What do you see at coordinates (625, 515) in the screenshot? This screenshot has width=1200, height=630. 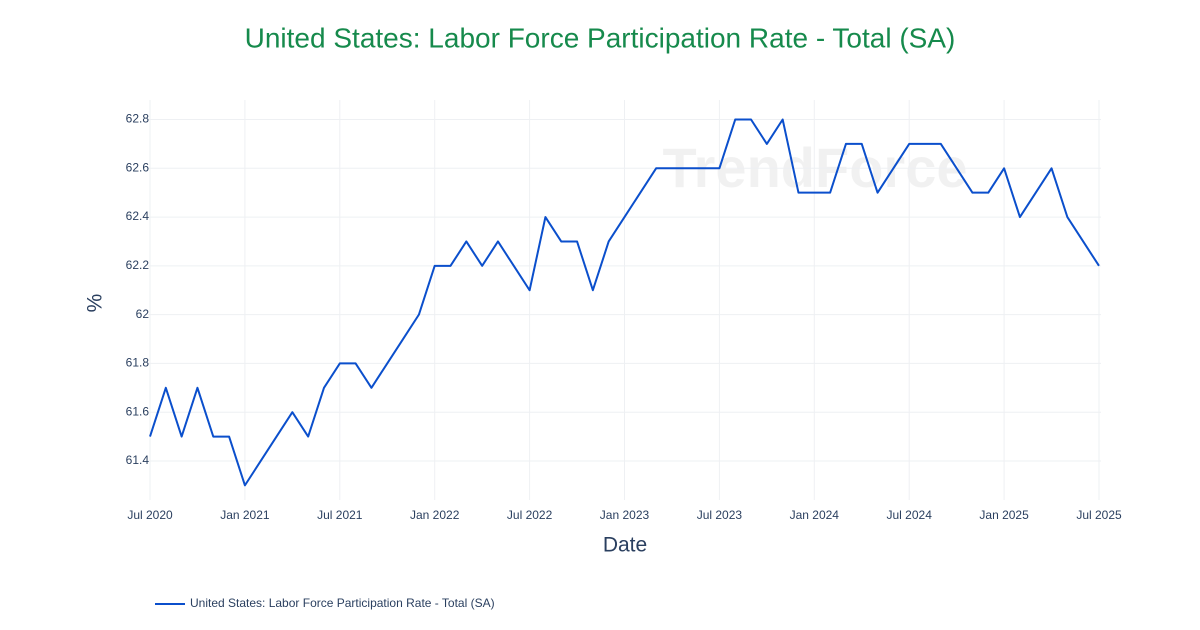 I see `x-tick-label: Jan 2023` at bounding box center [625, 515].